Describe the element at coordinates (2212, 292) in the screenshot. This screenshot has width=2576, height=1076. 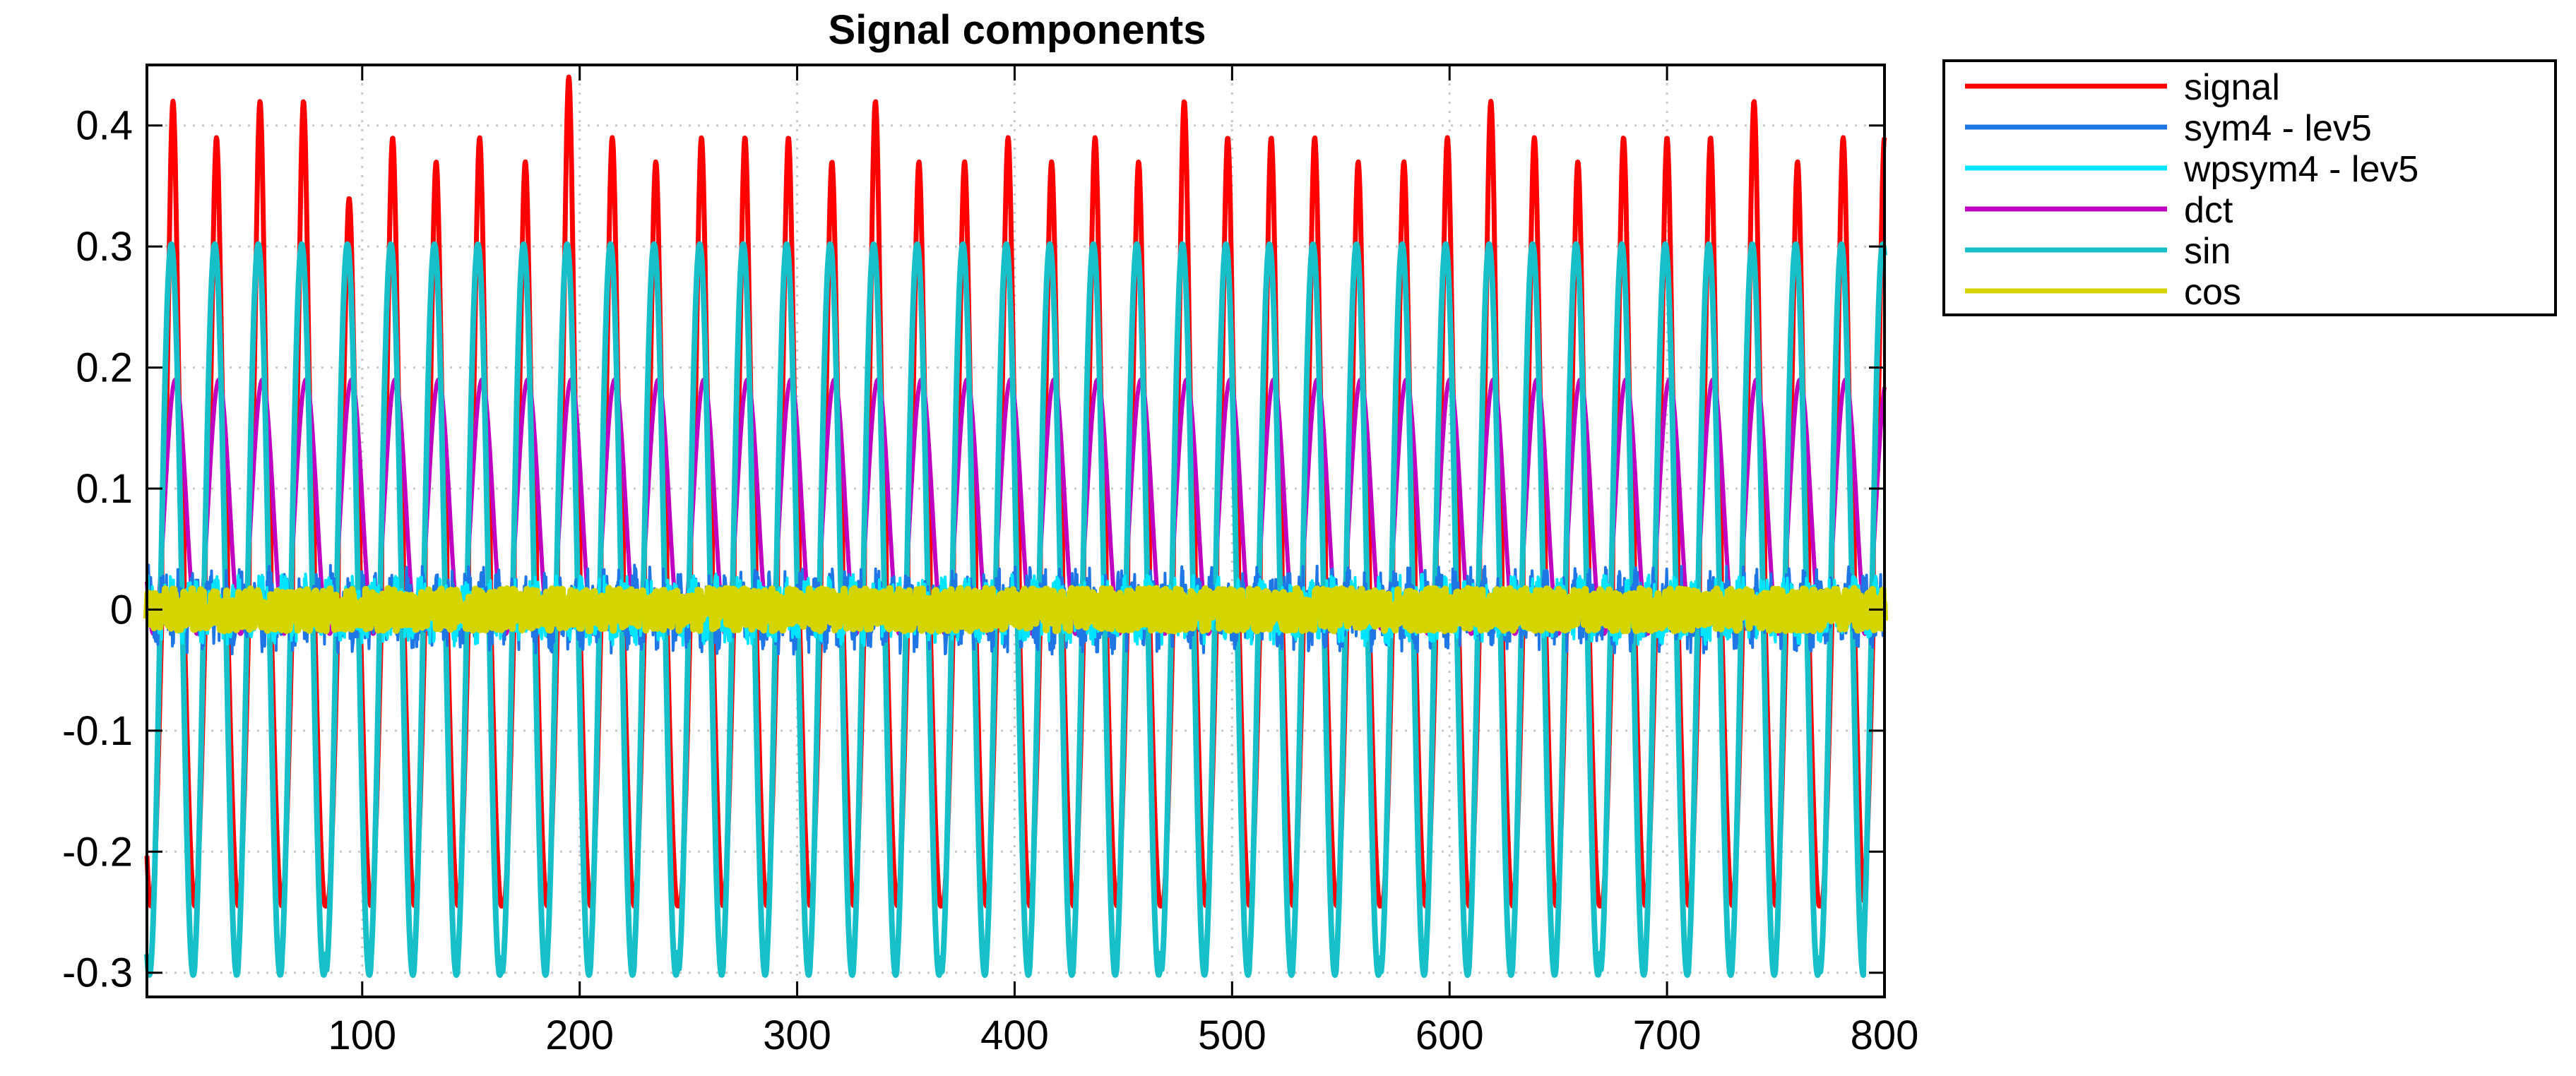
I see `legend-label: cos` at that location.